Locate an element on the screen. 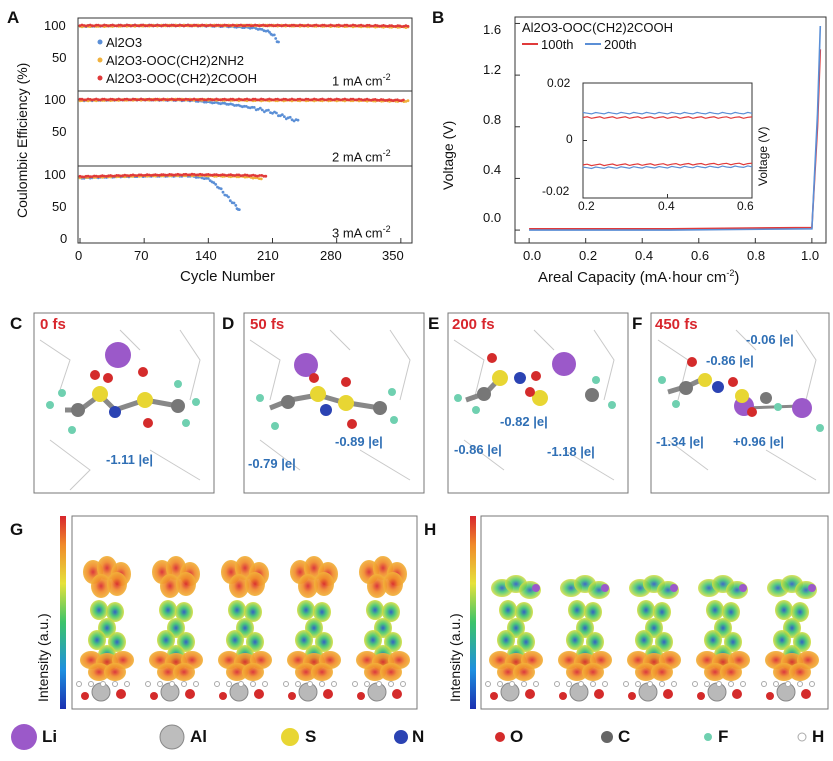 The image size is (833, 761). h-atom-icon is located at coordinates (802, 737).